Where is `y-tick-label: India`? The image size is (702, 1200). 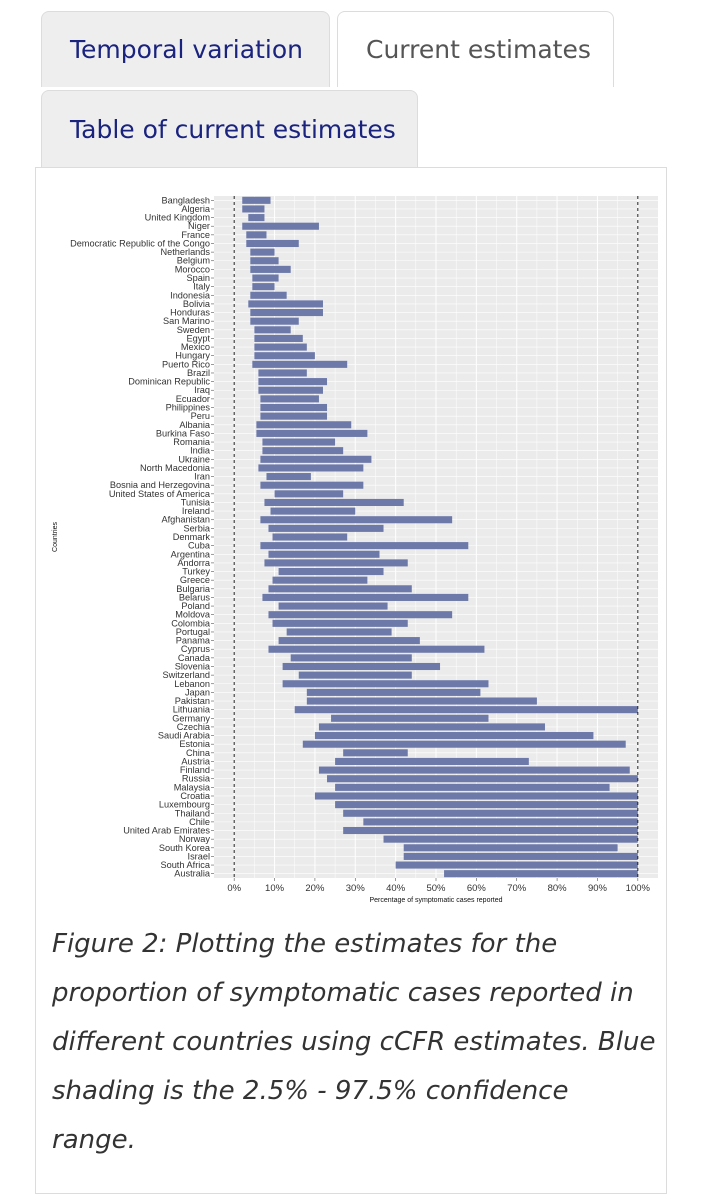 y-tick-label: India is located at coordinates (200, 451).